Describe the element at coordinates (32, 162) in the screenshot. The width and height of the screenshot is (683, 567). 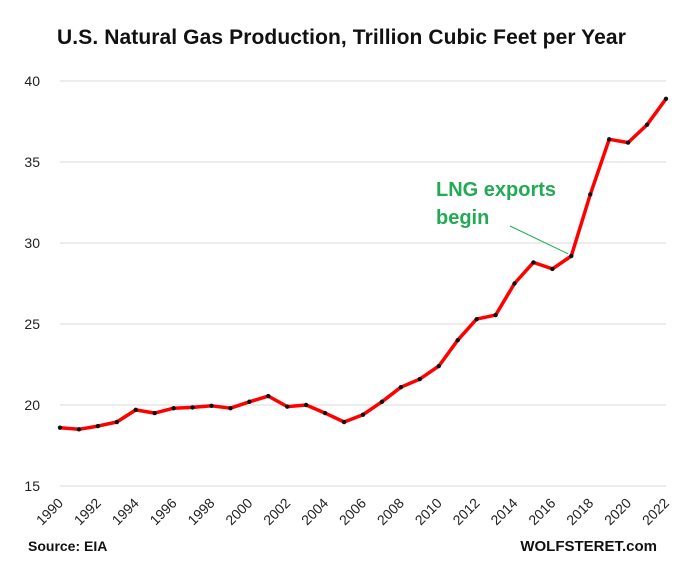
I see `y-tick-label: 35` at that location.